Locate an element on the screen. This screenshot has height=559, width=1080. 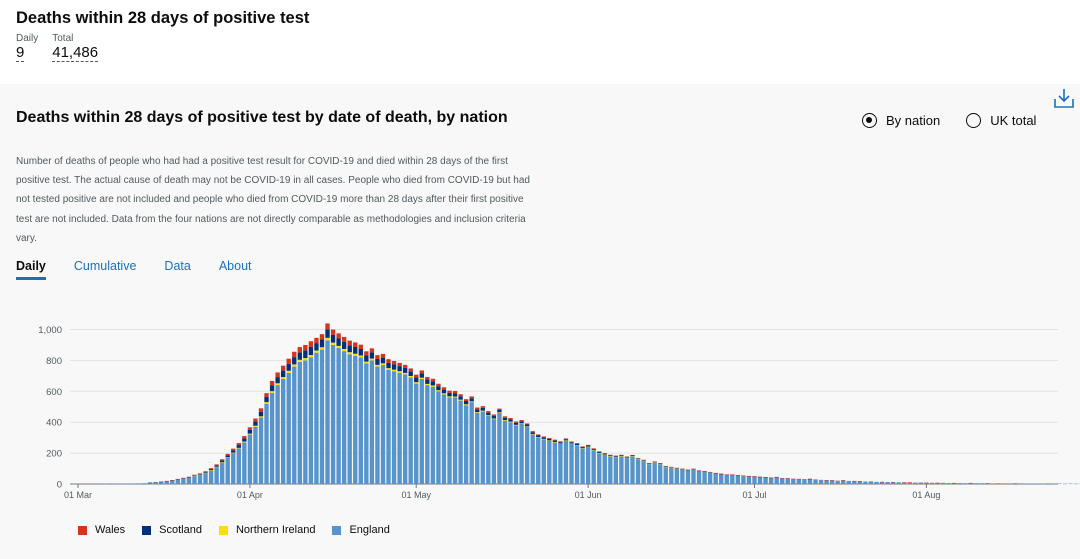
tab-about: About is located at coordinates (235, 266).